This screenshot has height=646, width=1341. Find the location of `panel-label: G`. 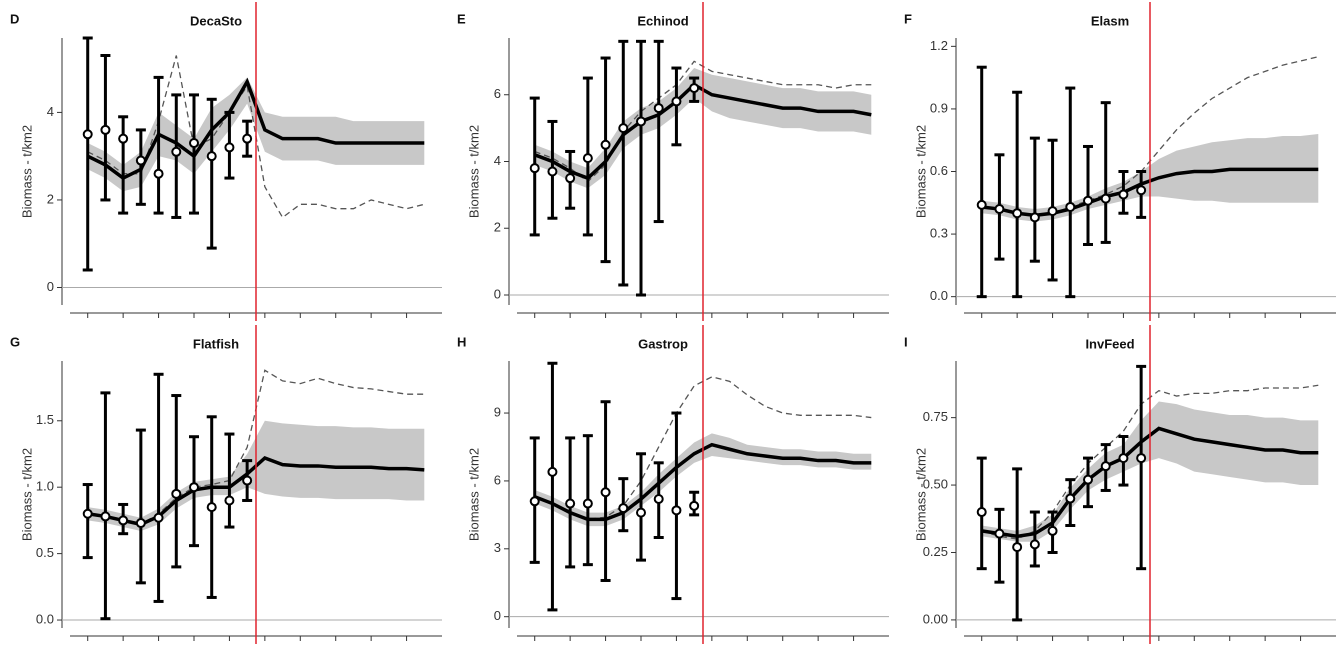

panel-label: G is located at coordinates (15, 341).